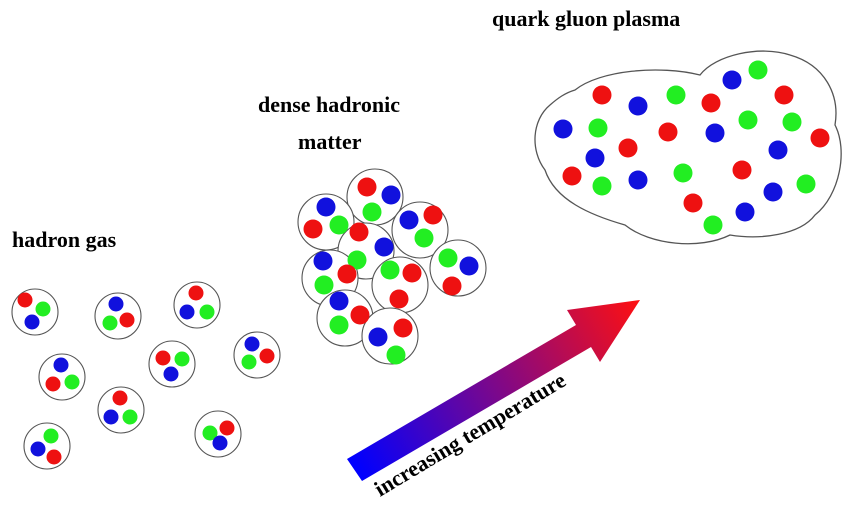 This screenshot has width=843, height=509. I want to click on plasma-cloud, so click(688, 147).